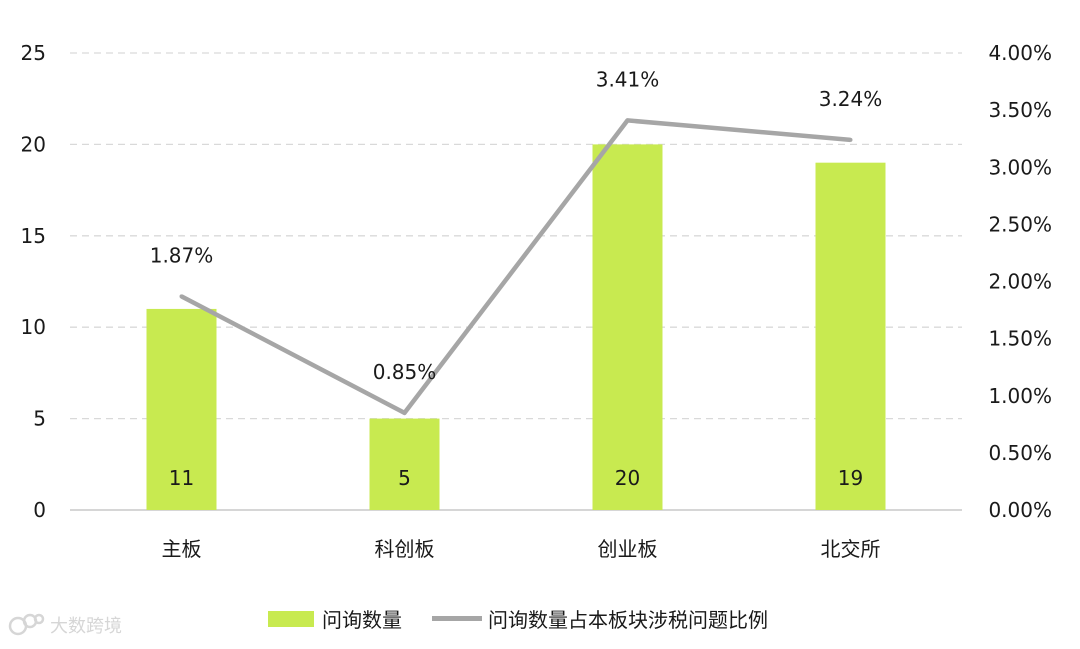 The image size is (1080, 649). I want to click on category-label: 创业板, so click(628, 549).